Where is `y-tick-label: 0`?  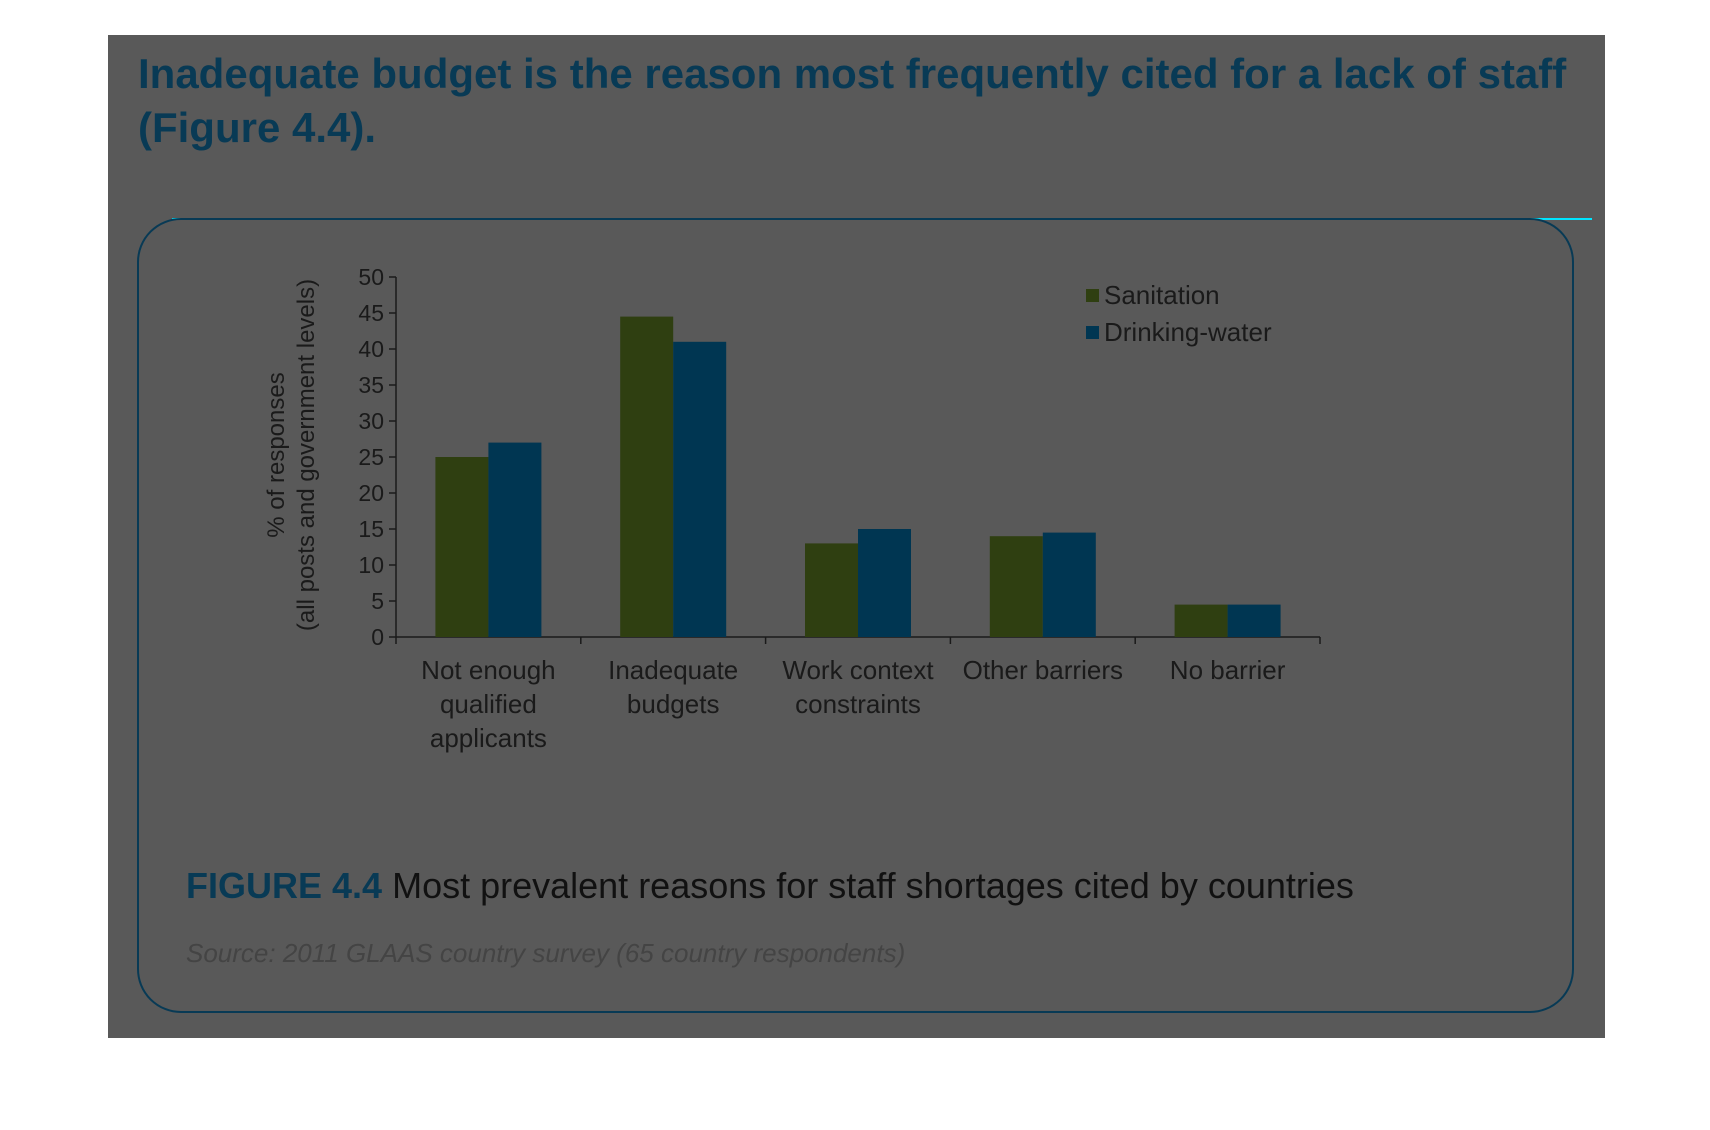
y-tick-label: 0 is located at coordinates (377, 637).